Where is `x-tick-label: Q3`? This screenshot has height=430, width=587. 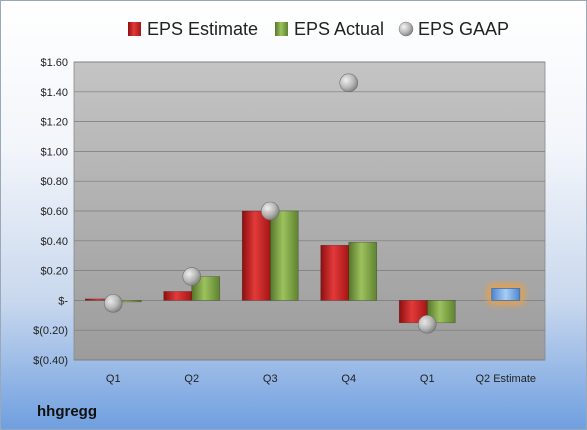 x-tick-label: Q3 is located at coordinates (270, 379).